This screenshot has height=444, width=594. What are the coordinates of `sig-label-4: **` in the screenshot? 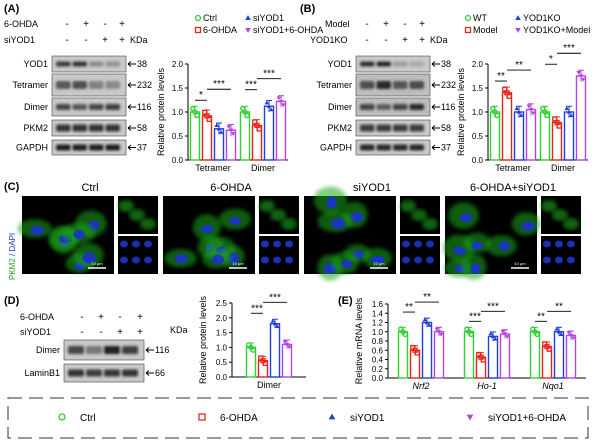 It's located at (541, 316).